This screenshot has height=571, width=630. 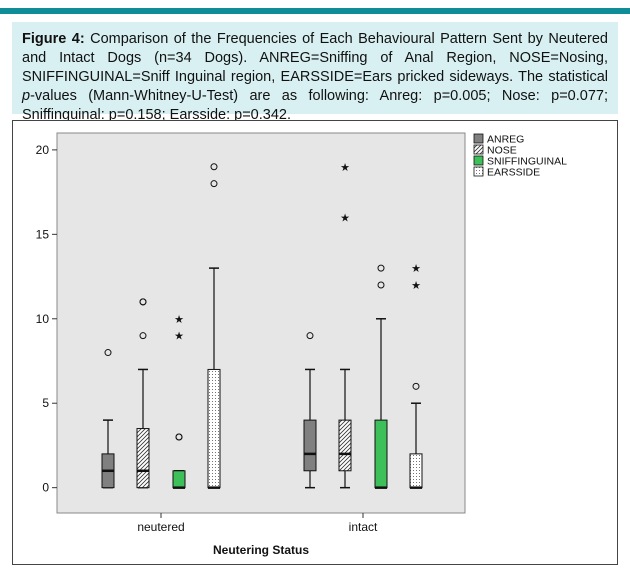 What do you see at coordinates (143, 458) in the screenshot?
I see `nose-neutered-box` at bounding box center [143, 458].